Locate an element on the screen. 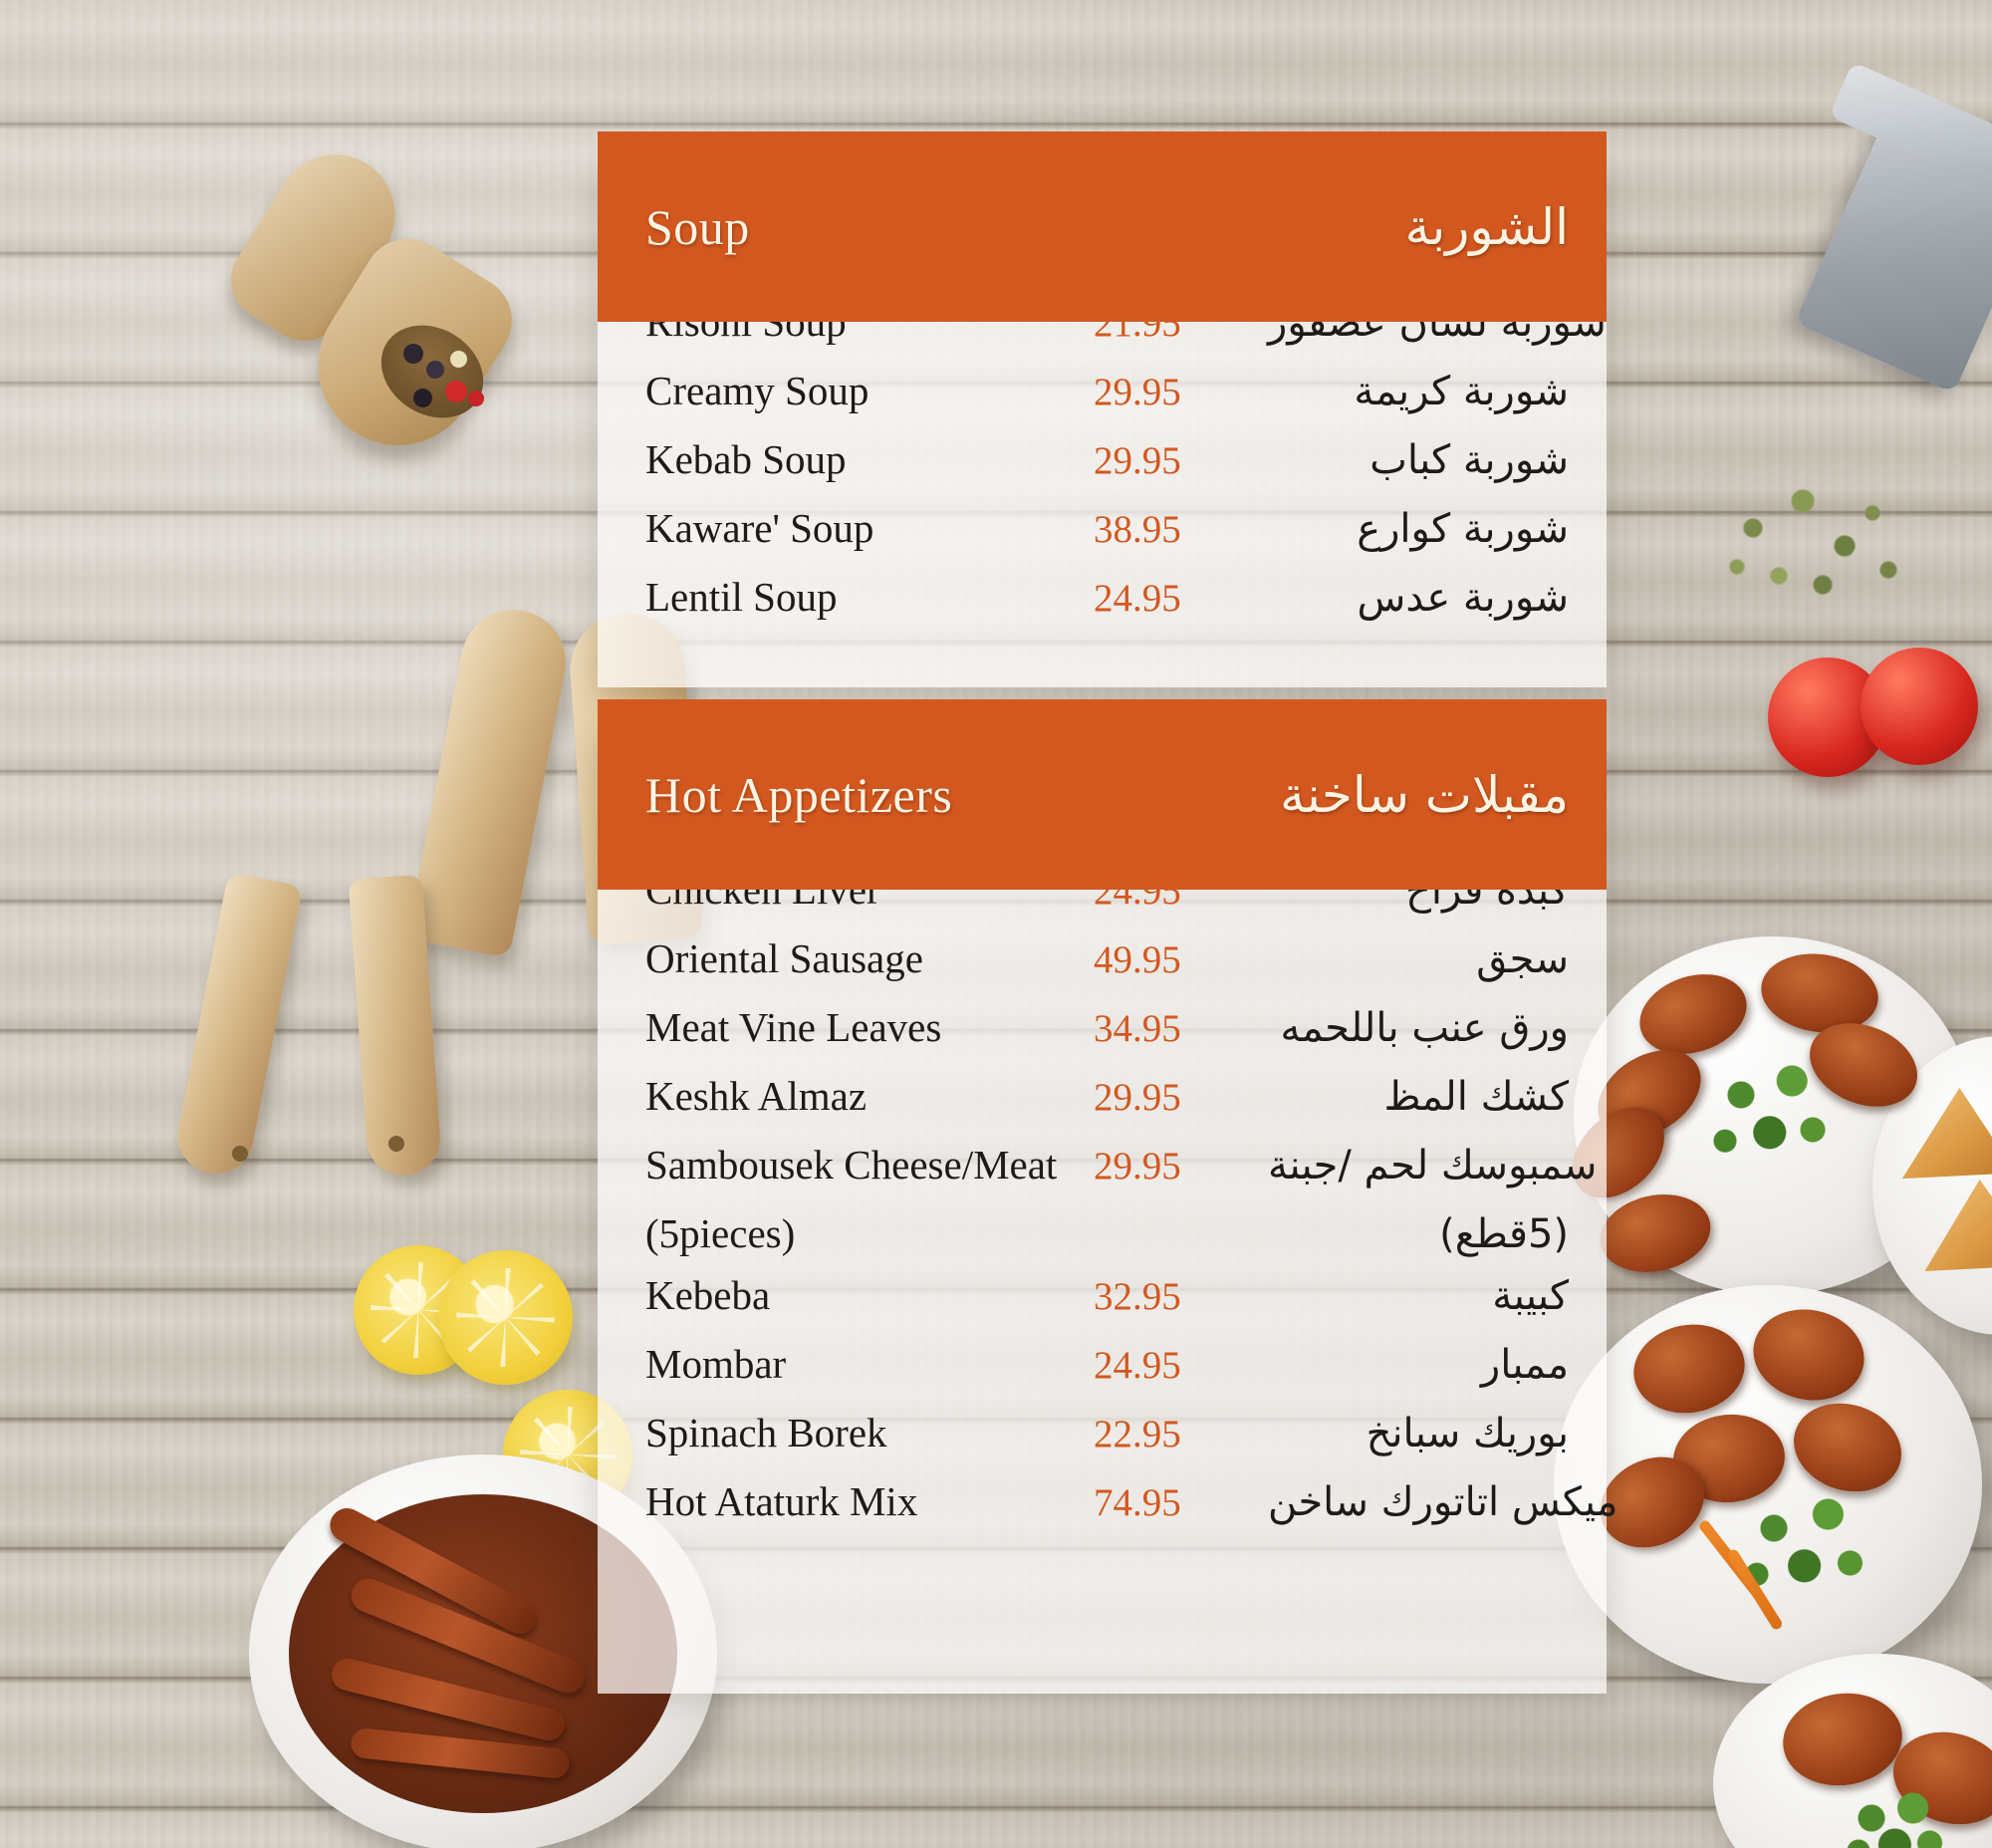 The image size is (1992, 1848). section-title-ar: مقبلات ساخنة is located at coordinates (1424, 794).